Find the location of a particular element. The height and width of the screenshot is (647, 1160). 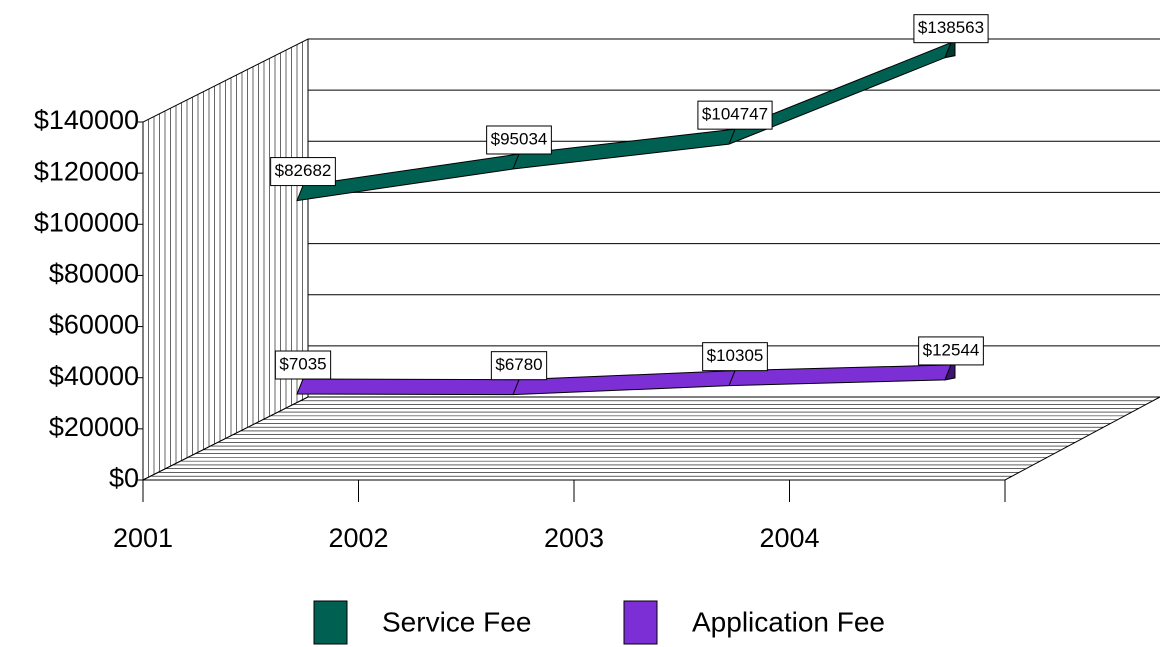

x-tick-label: 2001 is located at coordinates (143, 538).